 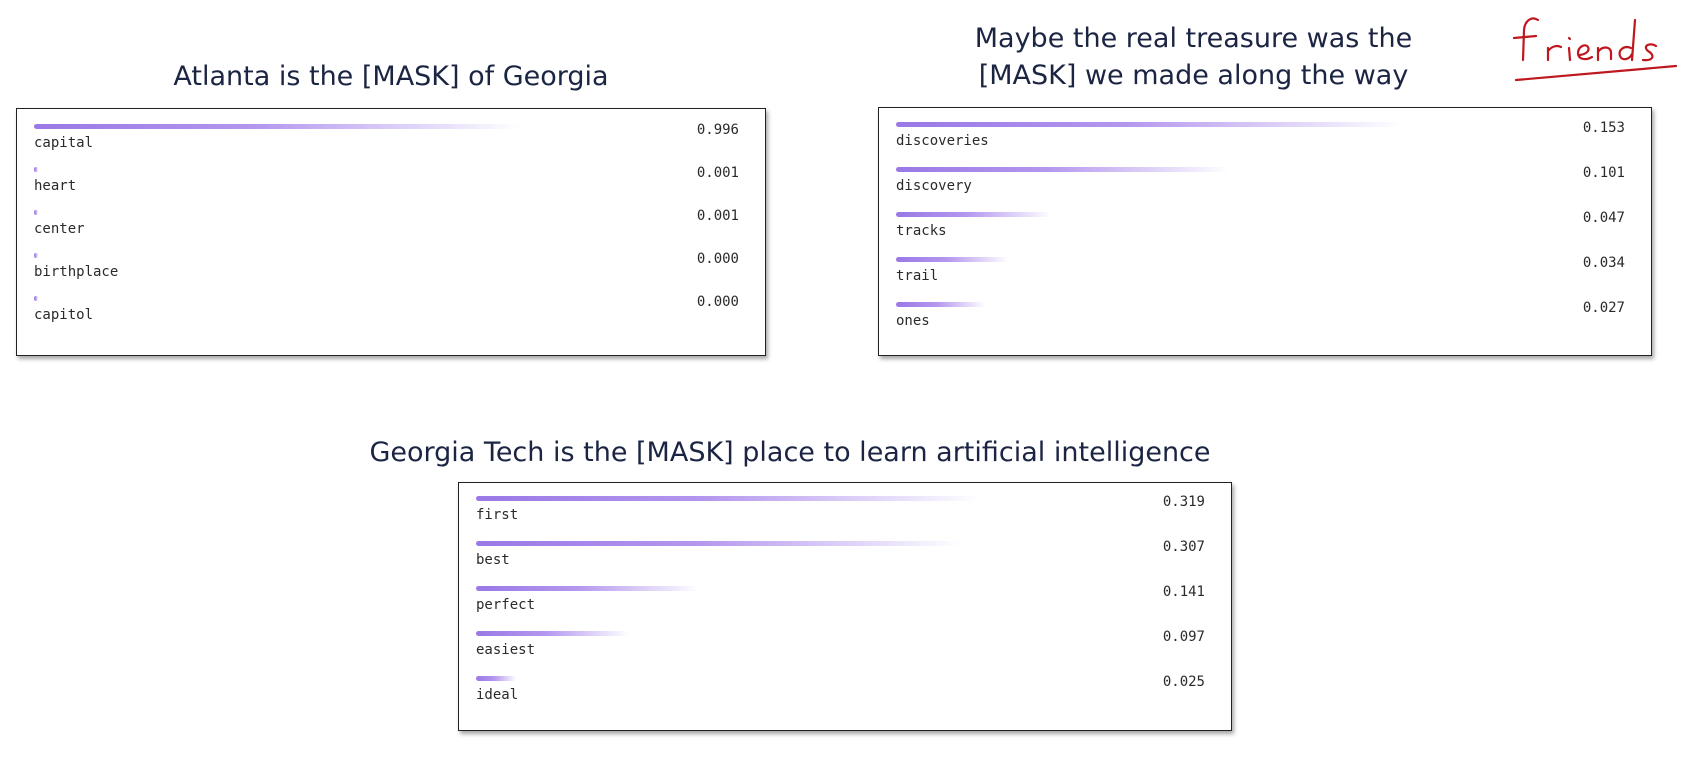 I want to click on score-value: 0.141, so click(x=1183, y=592).